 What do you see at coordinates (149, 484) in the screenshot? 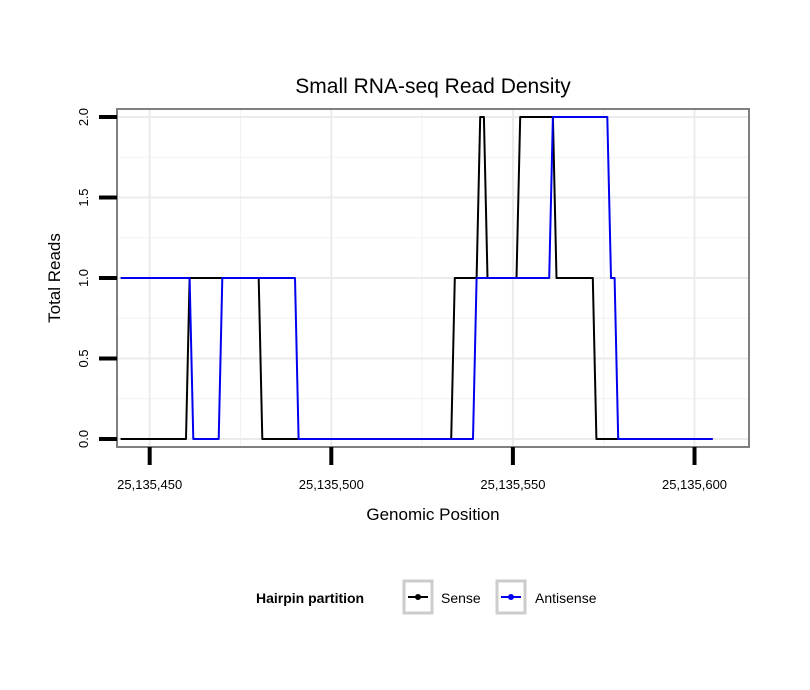
I see `x-tick-label: 25,135,450` at bounding box center [149, 484].